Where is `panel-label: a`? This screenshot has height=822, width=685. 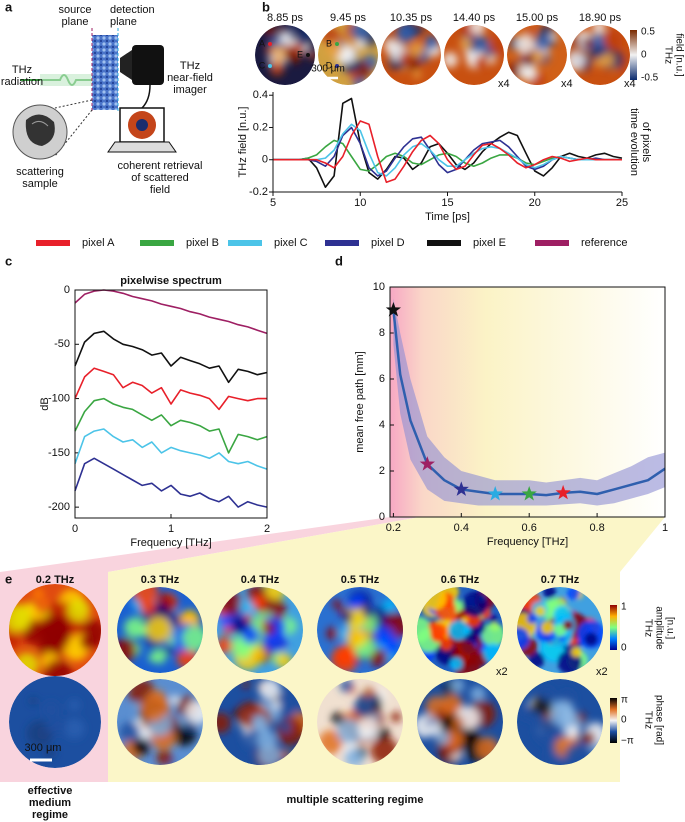 panel-label: a is located at coordinates (9, 7).